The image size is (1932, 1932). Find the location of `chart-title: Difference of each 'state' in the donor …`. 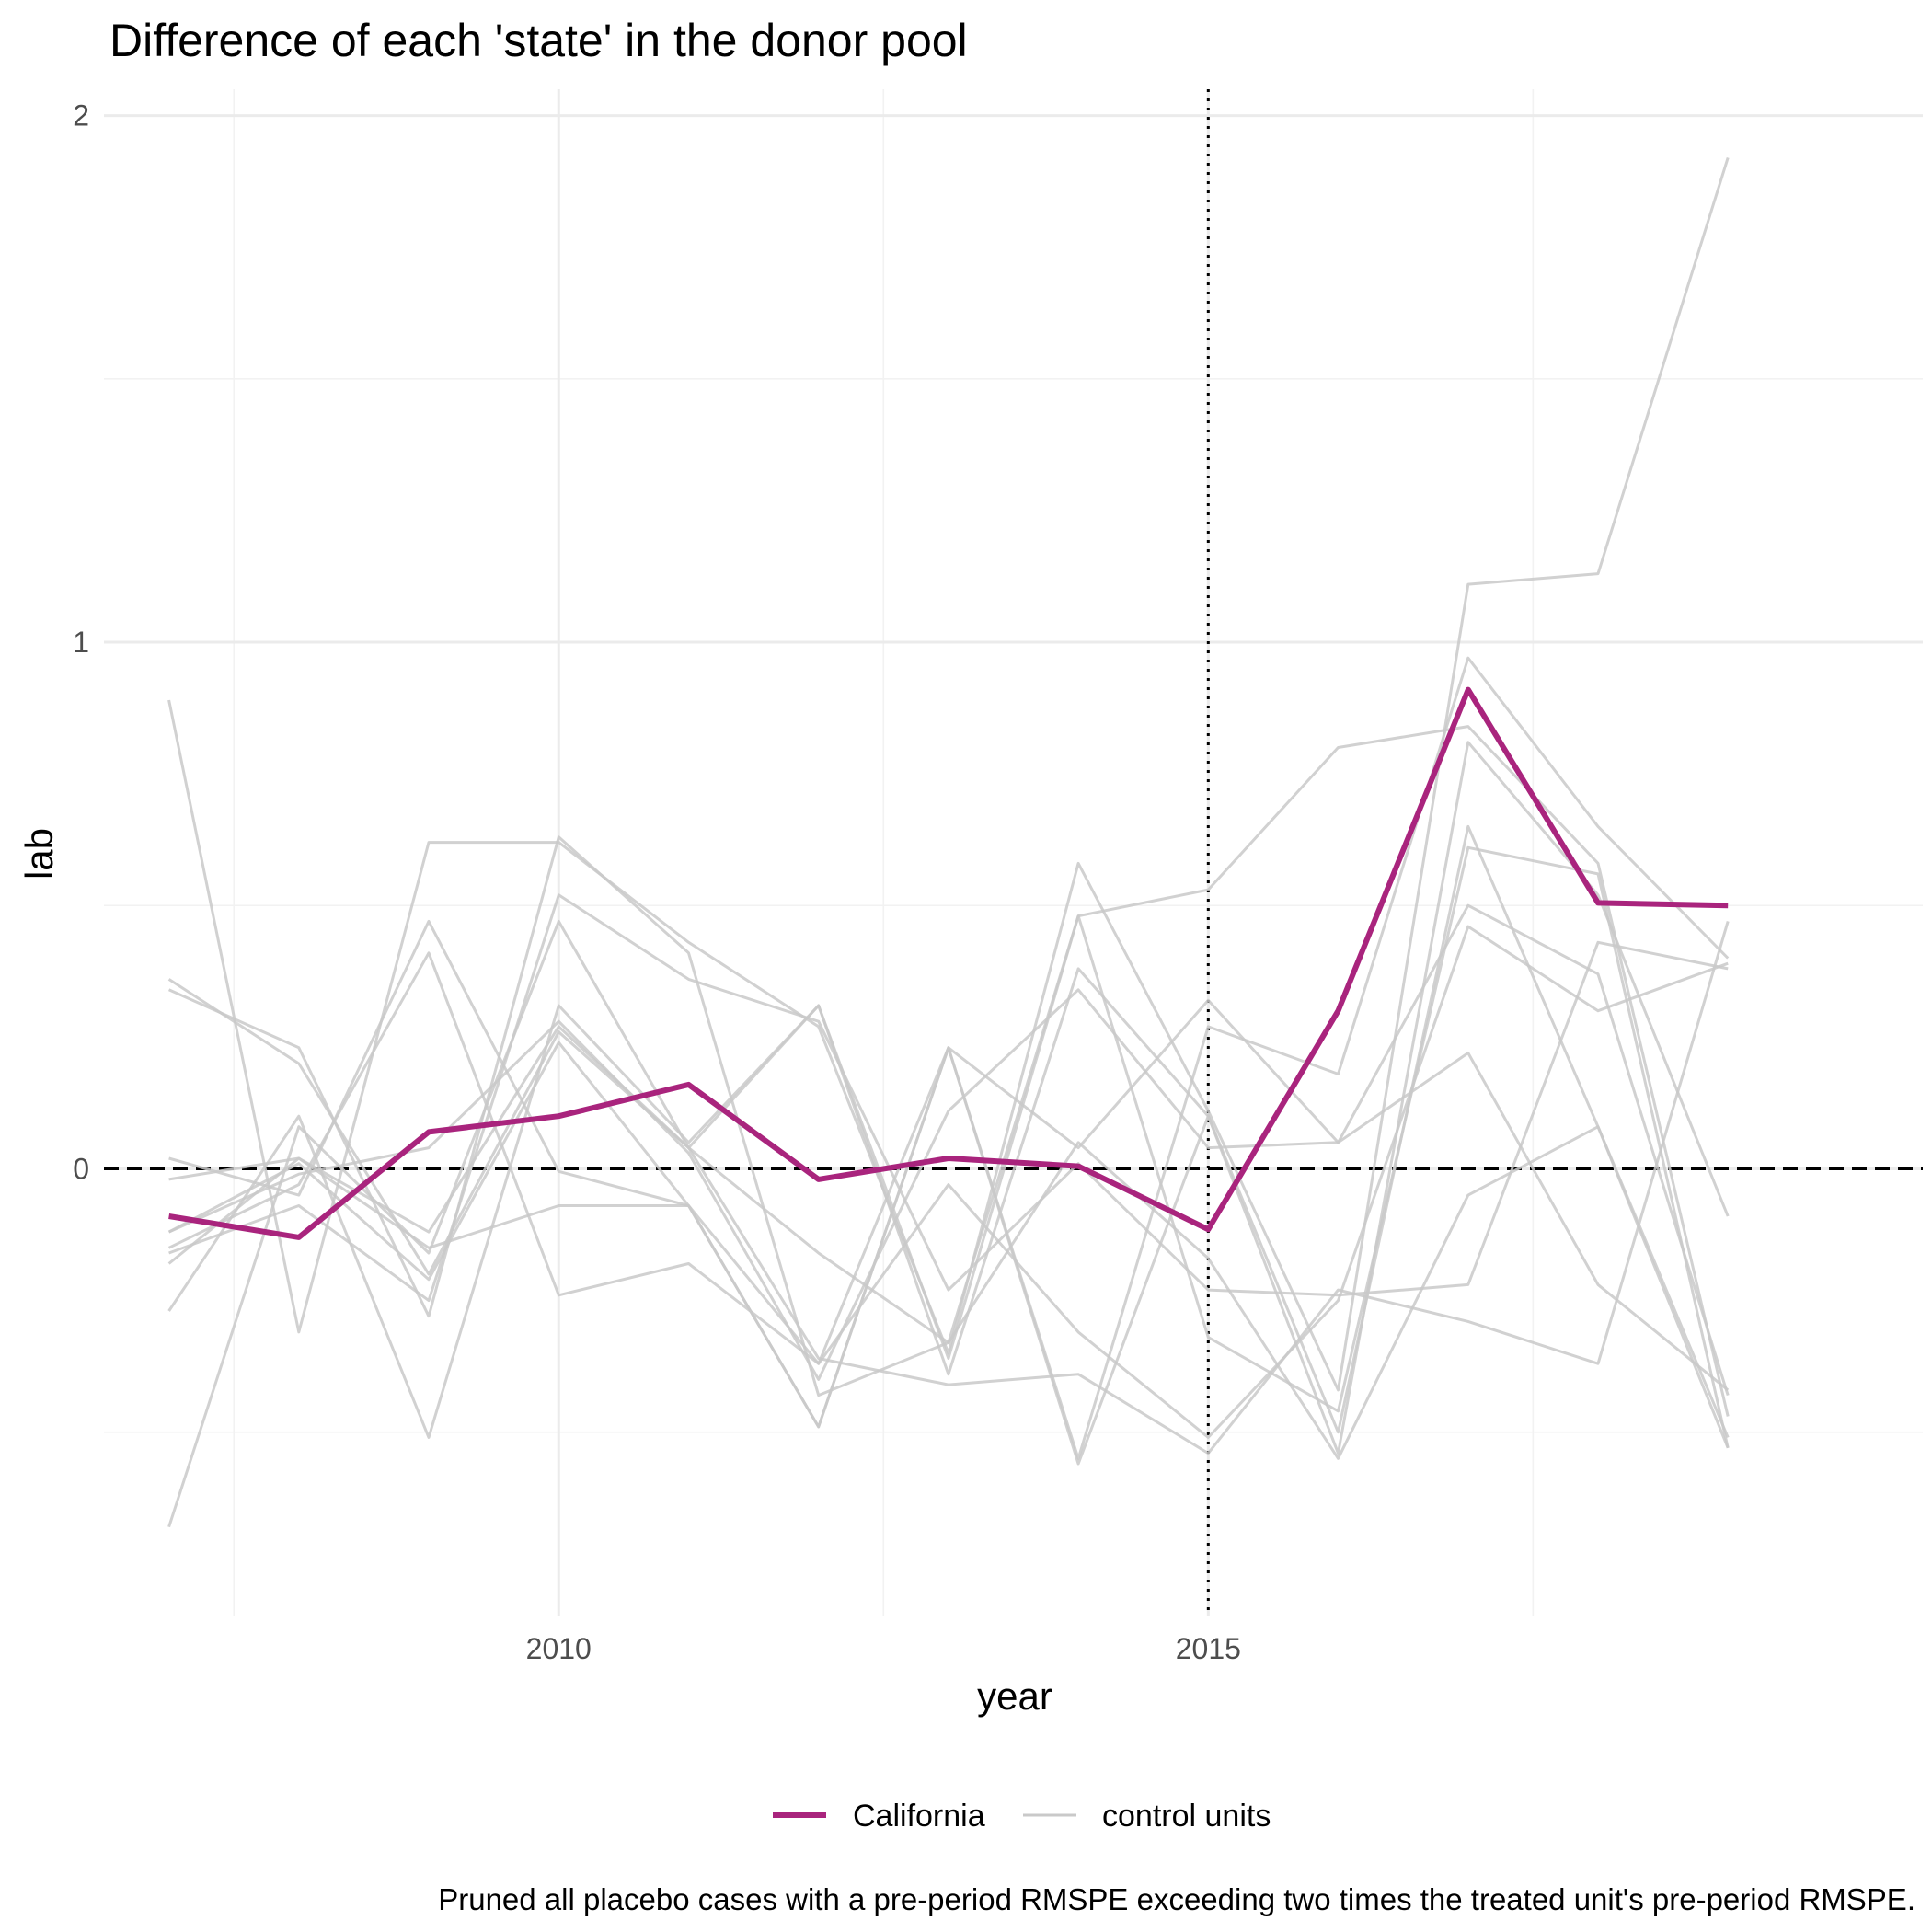

chart-title: Difference of each 'state' in the donor … is located at coordinates (538, 40).